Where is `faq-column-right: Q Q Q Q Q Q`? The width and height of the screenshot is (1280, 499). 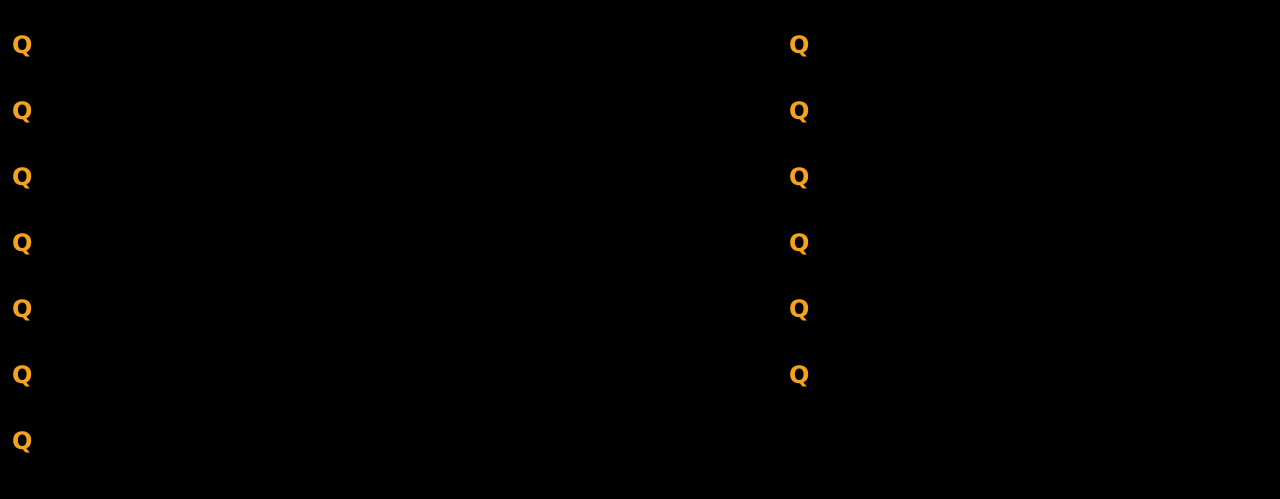
faq-column-right: Q Q Q Q Q Q is located at coordinates (799, 232).